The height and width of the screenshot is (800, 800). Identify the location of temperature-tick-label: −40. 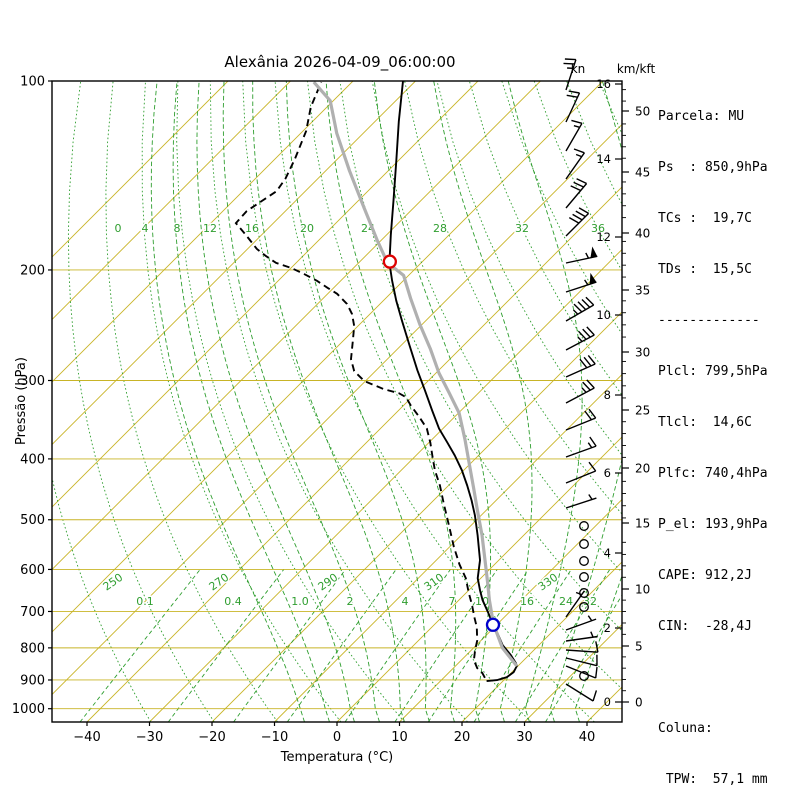
(86, 737).